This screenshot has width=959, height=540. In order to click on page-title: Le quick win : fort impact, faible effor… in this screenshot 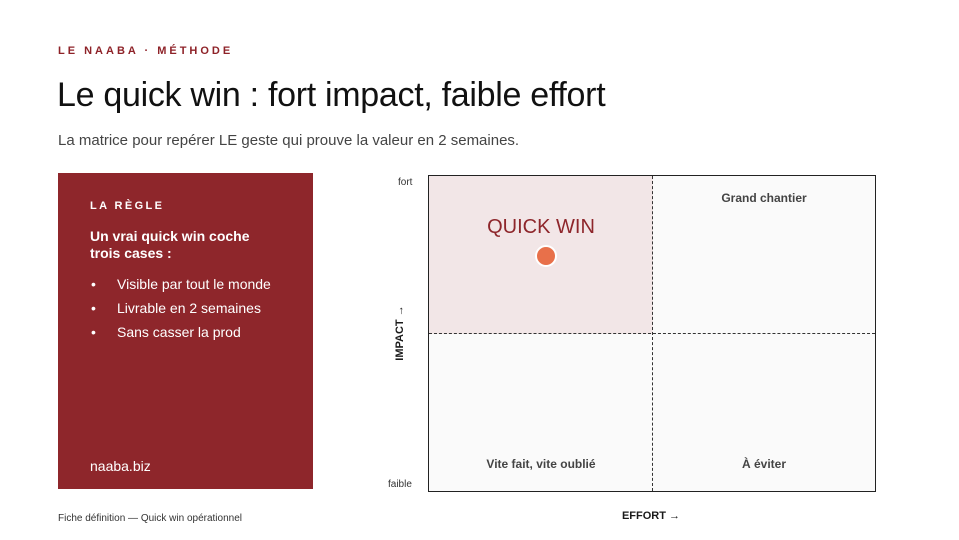, I will do `click(331, 95)`.